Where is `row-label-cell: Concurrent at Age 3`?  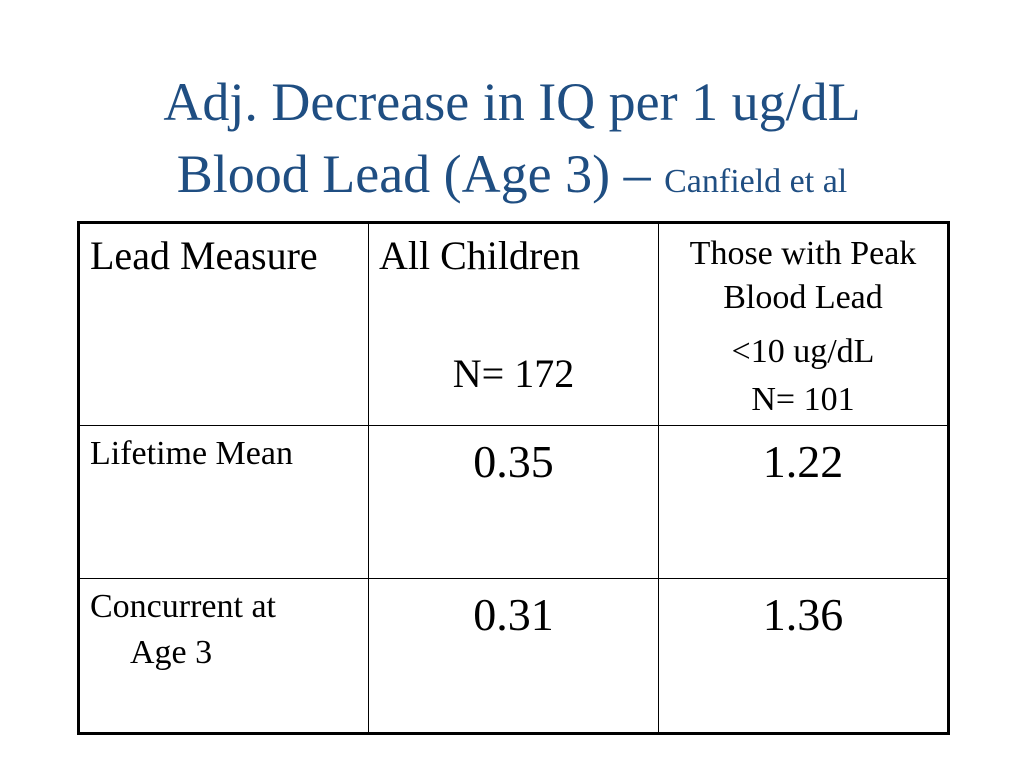
row-label-cell: Concurrent at Age 3 is located at coordinates (223, 656).